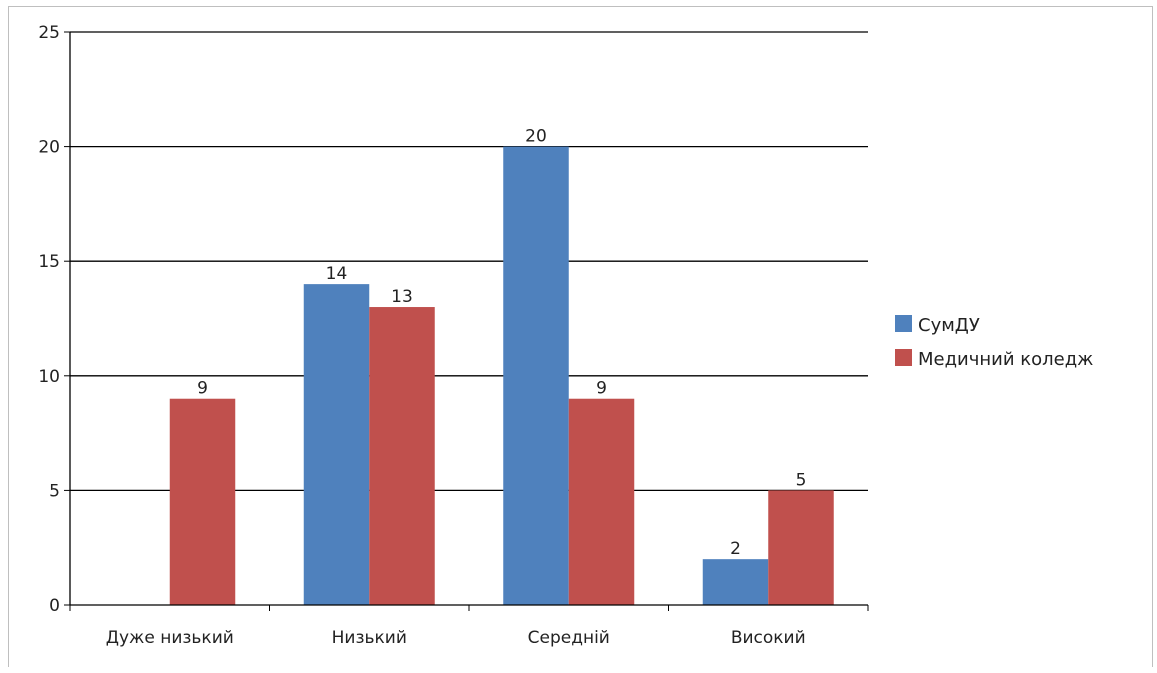 This screenshot has height=673, width=1157. I want to click on category-label: Високий, so click(768, 638).